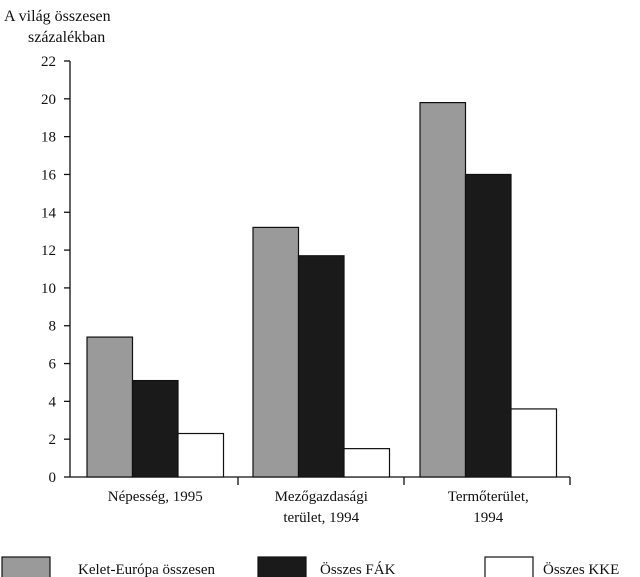 The height and width of the screenshot is (577, 640). Describe the element at coordinates (155, 497) in the screenshot. I see `x-category-label-1-line-1: Népesség, 1995` at that location.